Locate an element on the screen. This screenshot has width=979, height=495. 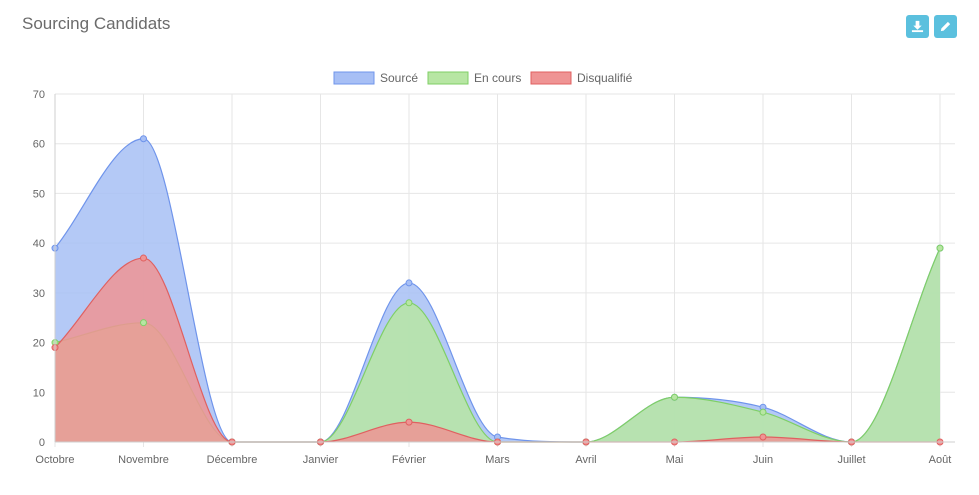
legend-label-0: Sourcé is located at coordinates (399, 78).